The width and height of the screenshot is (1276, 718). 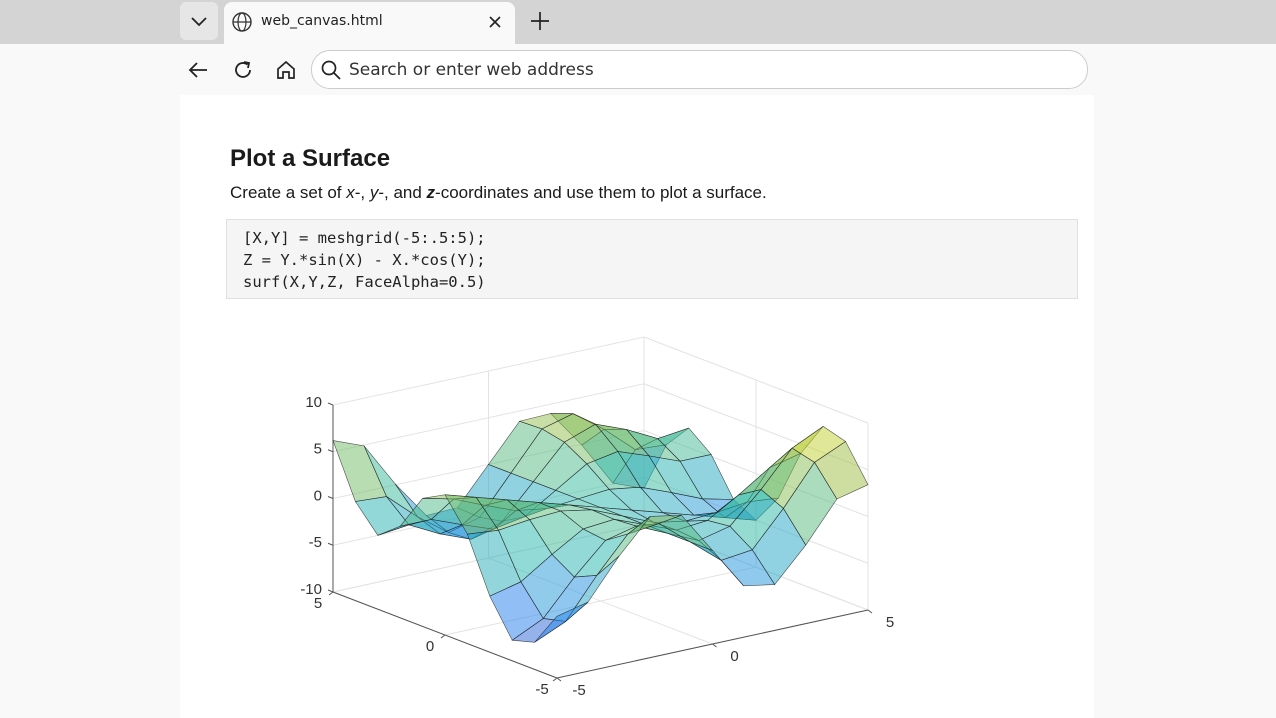 I want to click on address-placeholder: Search or enter web address, so click(x=471, y=70).